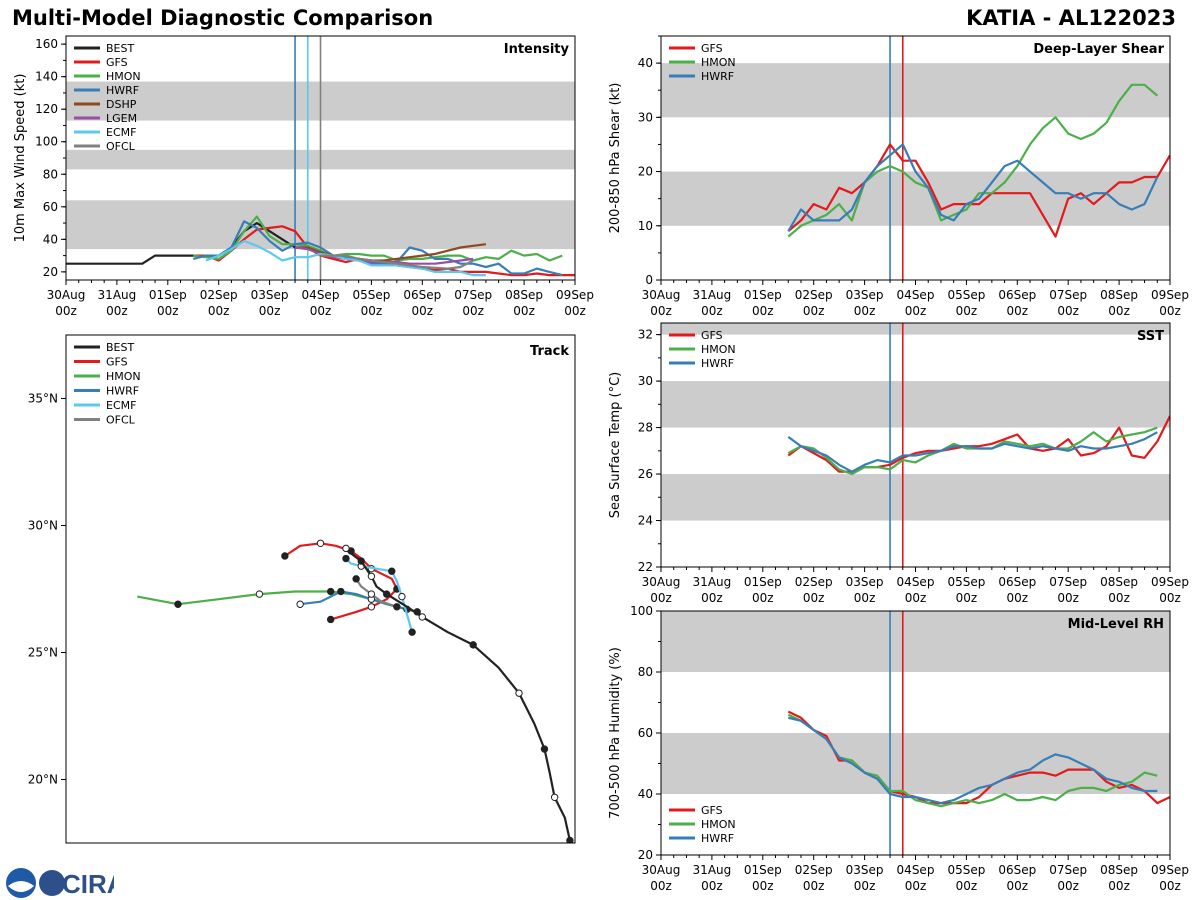  What do you see at coordinates (121, 405) in the screenshot?
I see `legend-label-ecmf: ECMF` at bounding box center [121, 405].